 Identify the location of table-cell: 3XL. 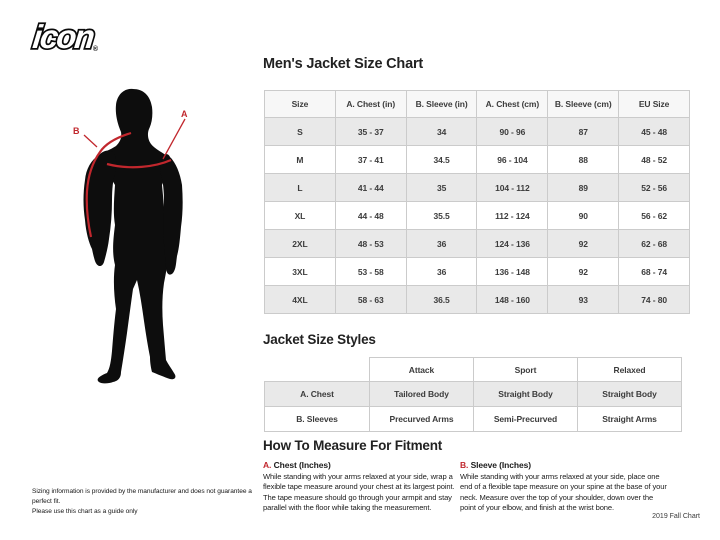
(300, 271).